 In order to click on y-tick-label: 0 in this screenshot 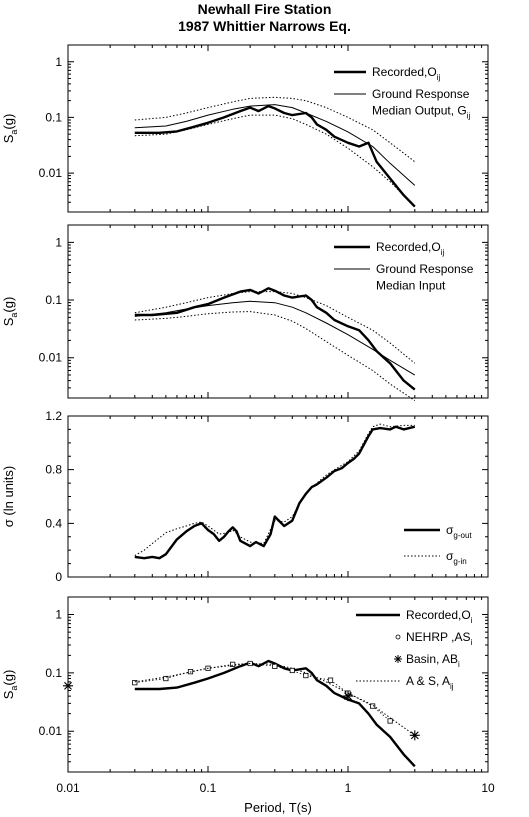, I will do `click(58, 577)`.